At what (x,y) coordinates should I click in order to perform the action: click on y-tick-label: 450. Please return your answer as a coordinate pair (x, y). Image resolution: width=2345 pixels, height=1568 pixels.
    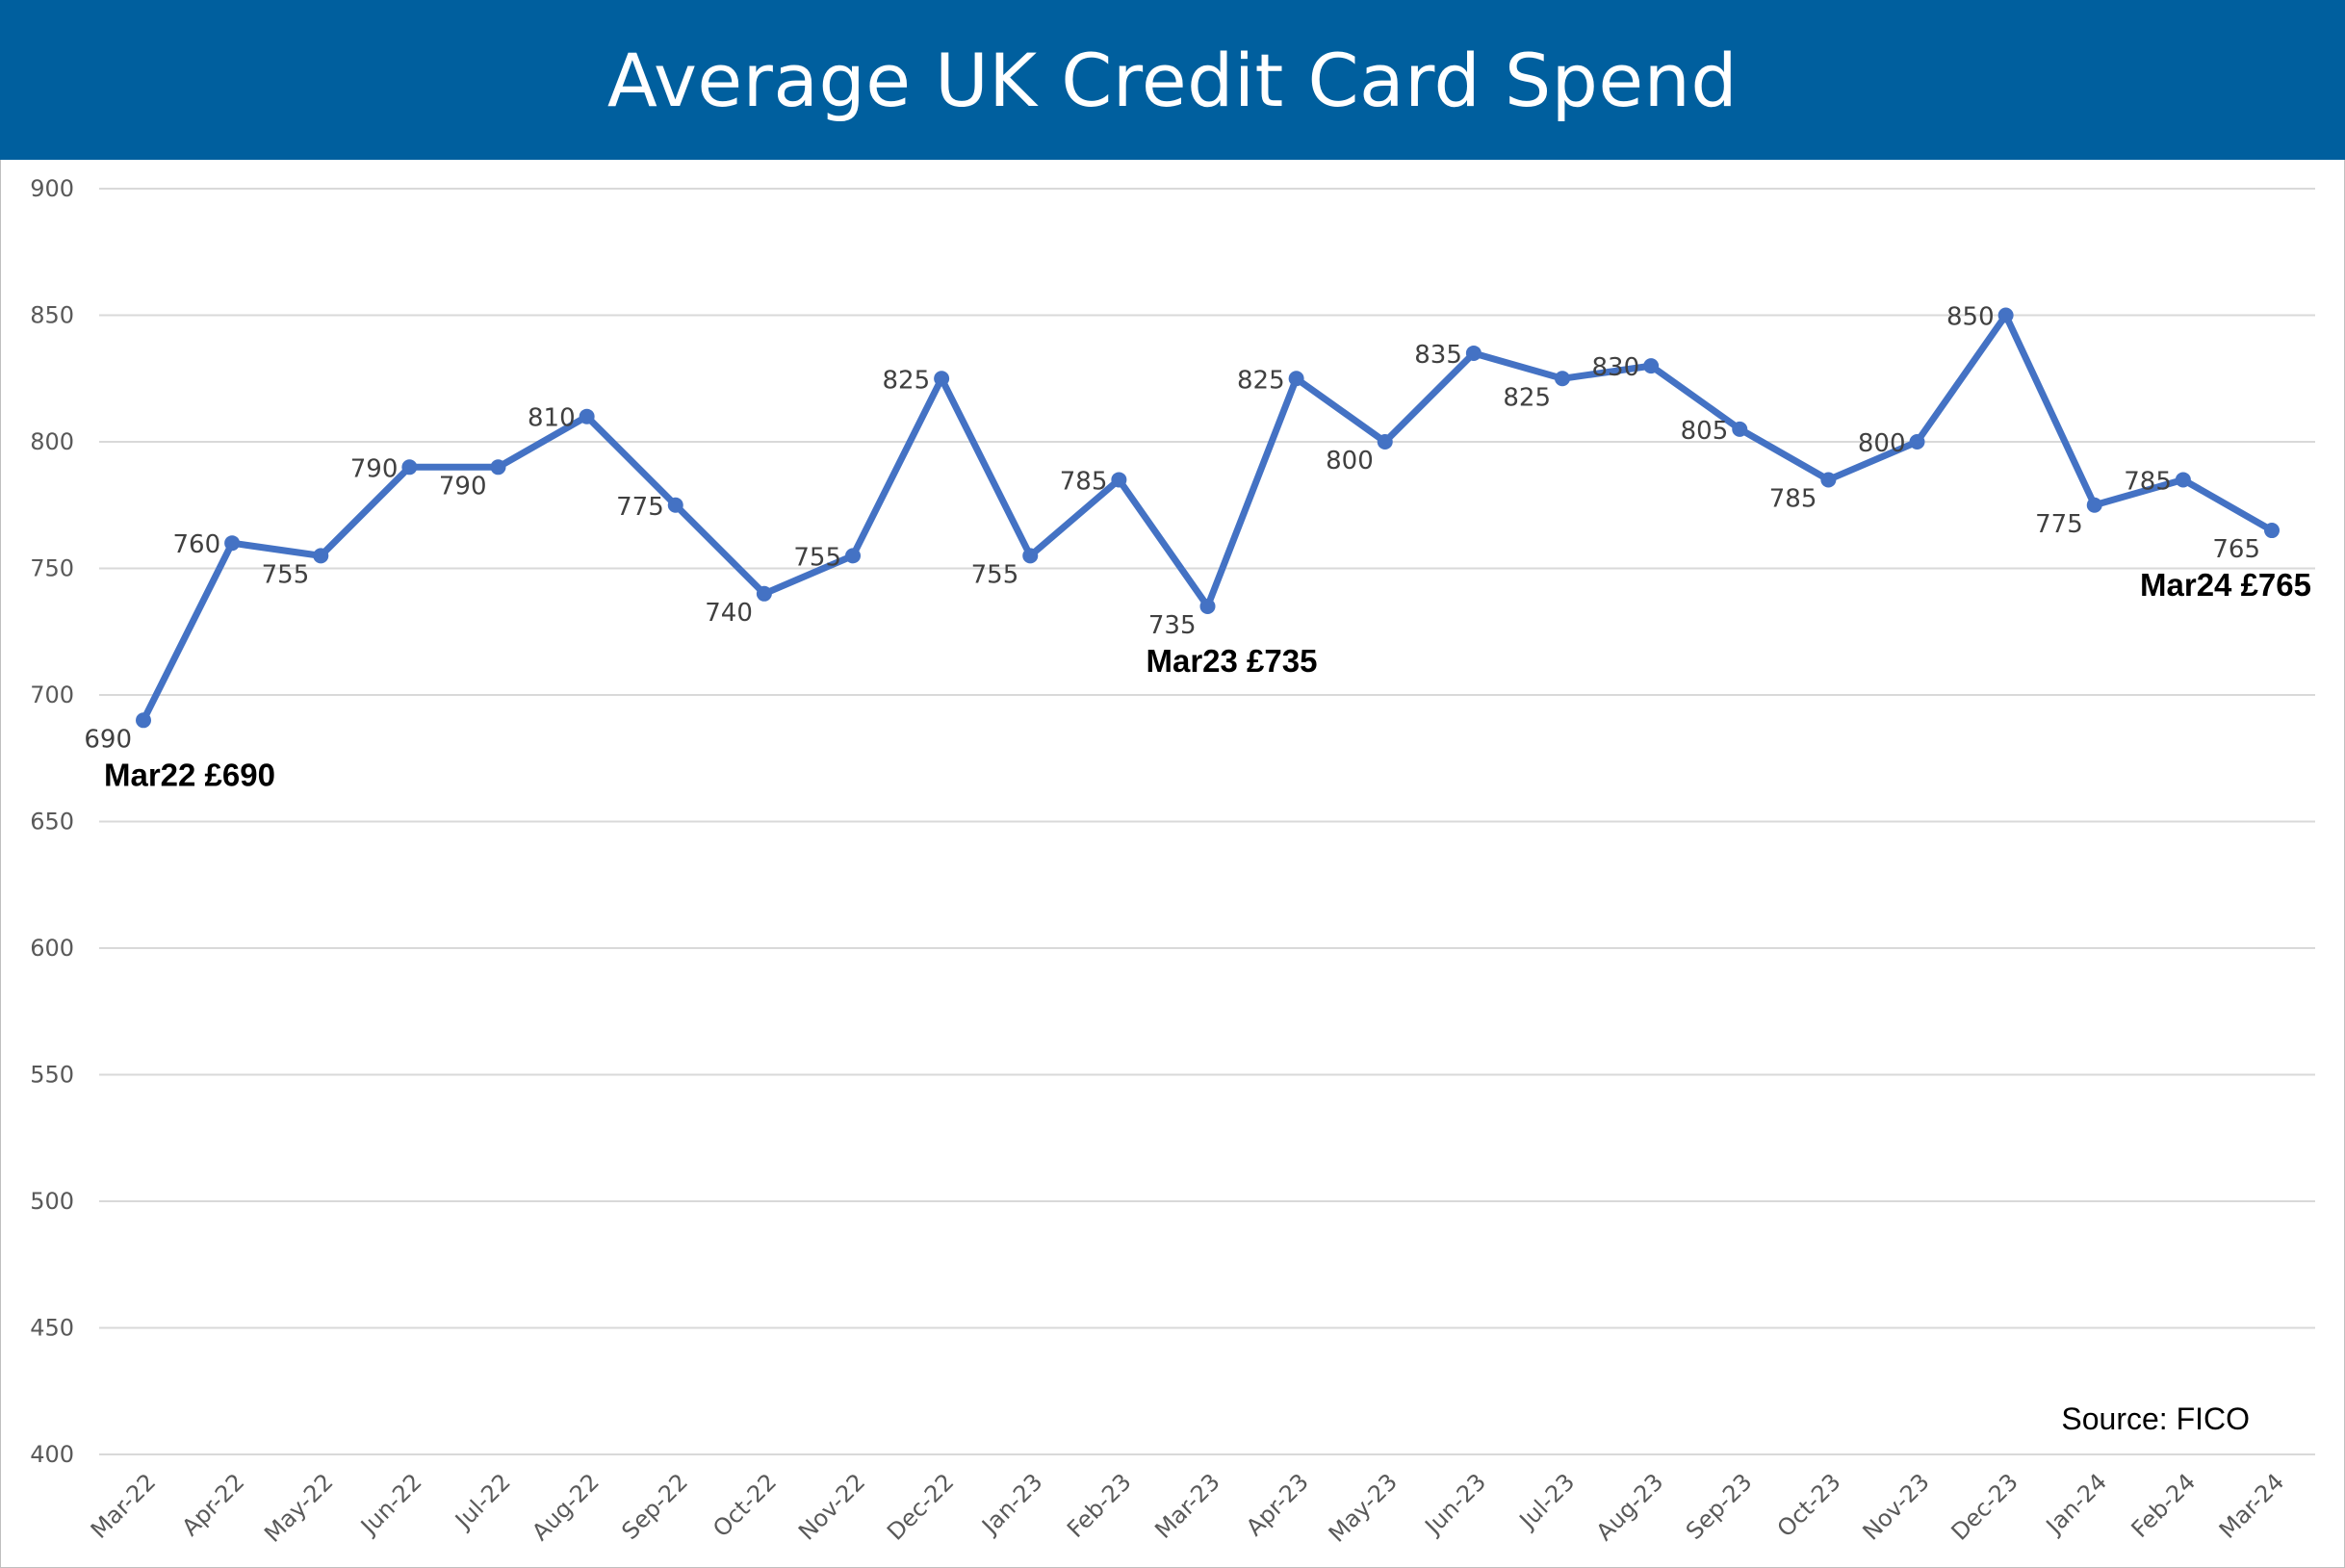
    Looking at the image, I should click on (52, 1328).